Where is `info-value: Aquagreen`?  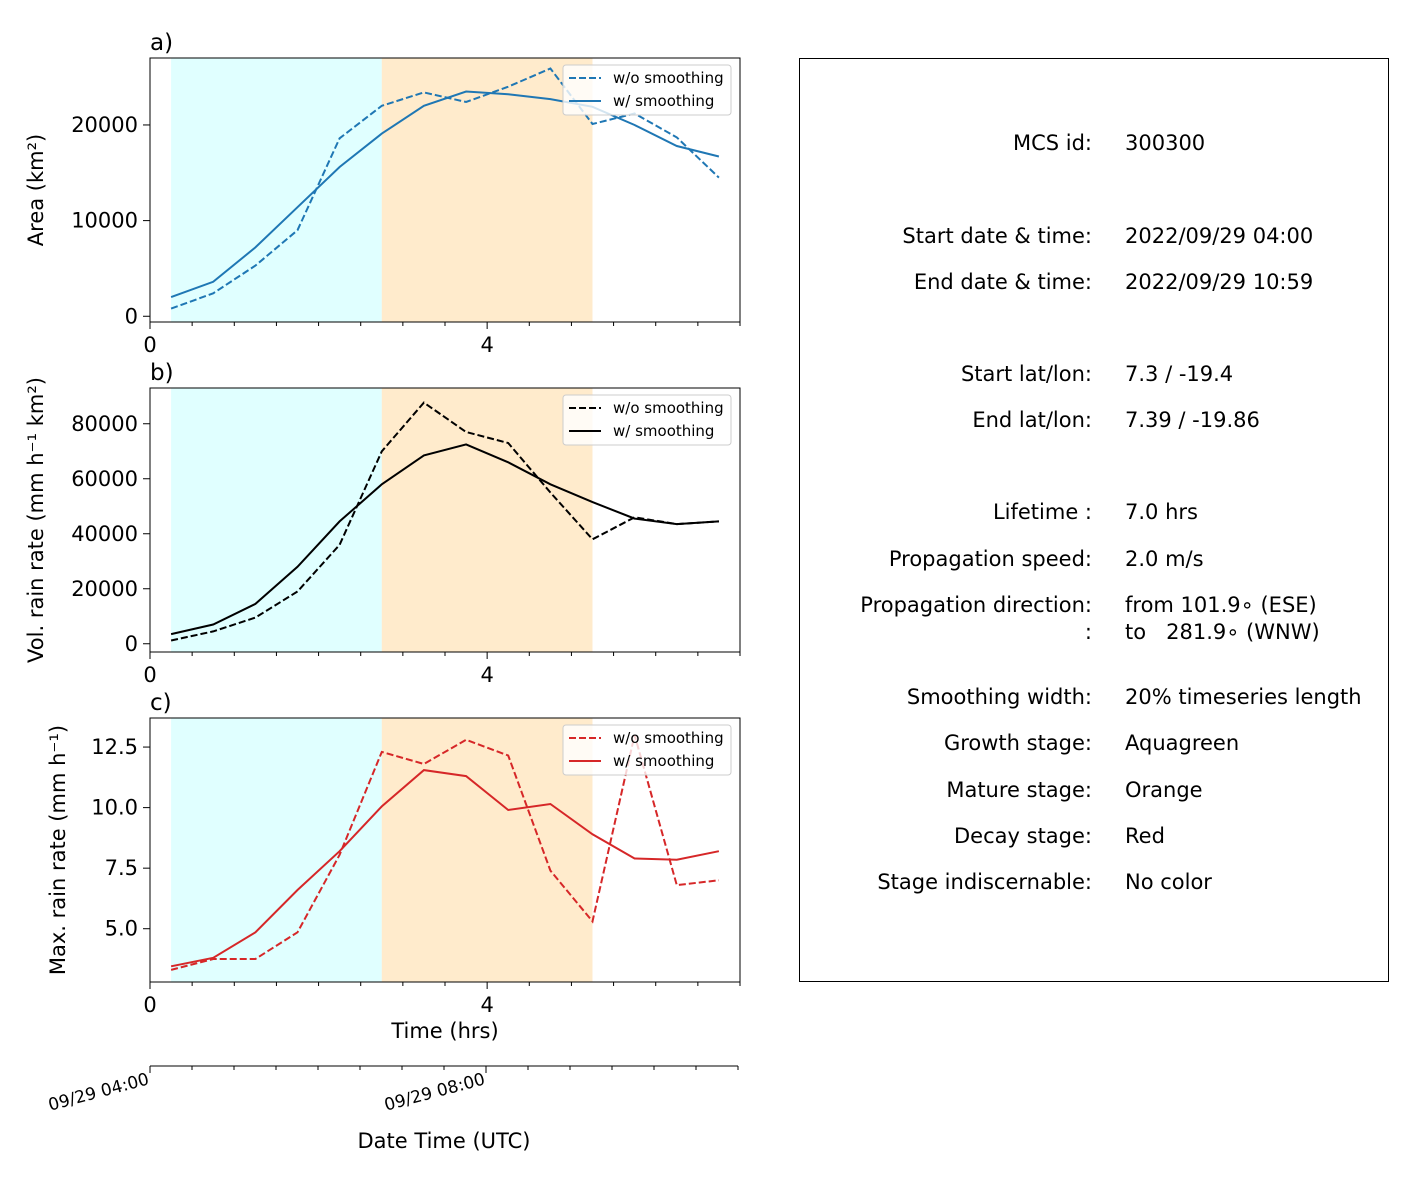
info-value: Aquagreen is located at coordinates (1182, 743).